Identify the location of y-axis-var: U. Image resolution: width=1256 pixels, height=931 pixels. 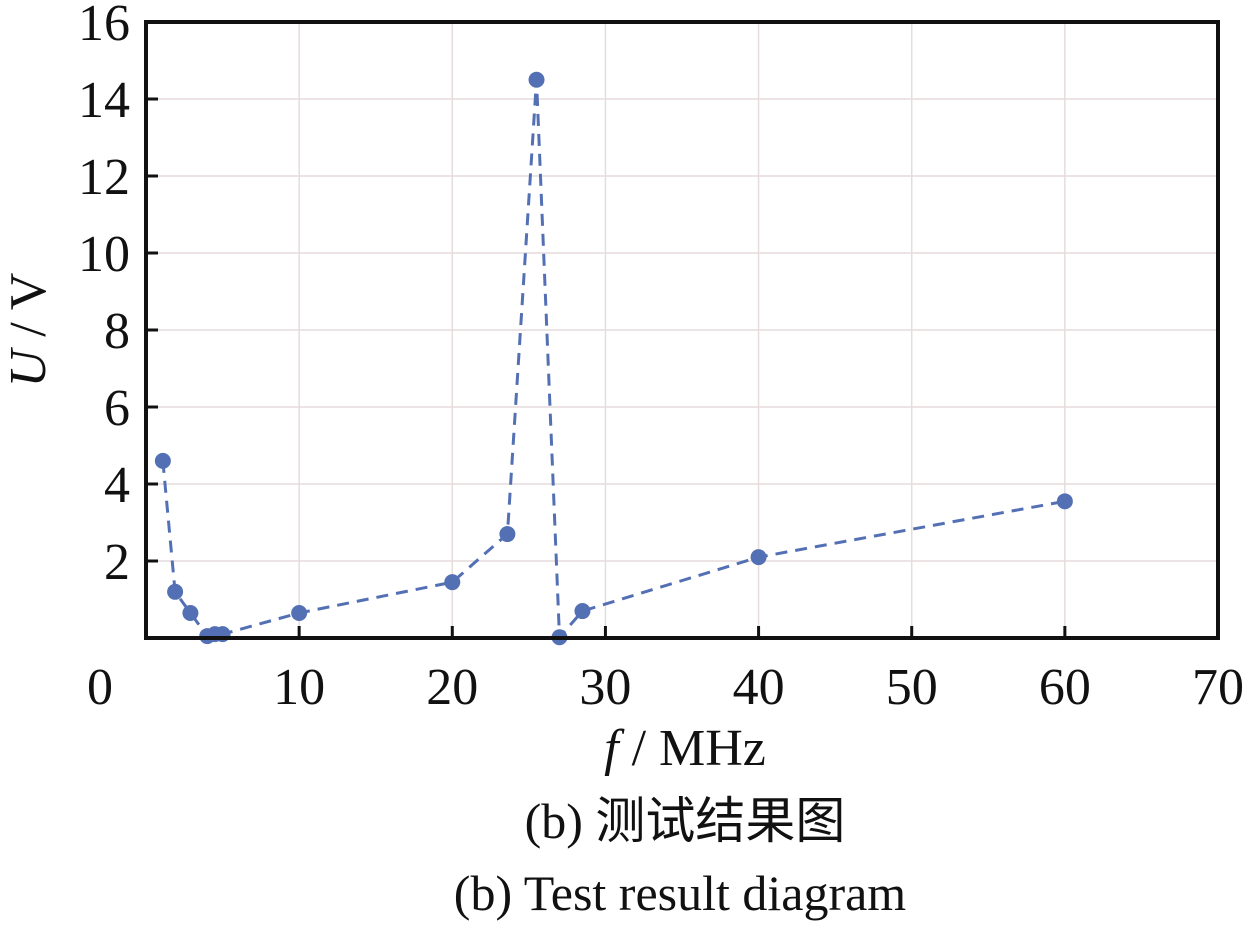
(28, 366).